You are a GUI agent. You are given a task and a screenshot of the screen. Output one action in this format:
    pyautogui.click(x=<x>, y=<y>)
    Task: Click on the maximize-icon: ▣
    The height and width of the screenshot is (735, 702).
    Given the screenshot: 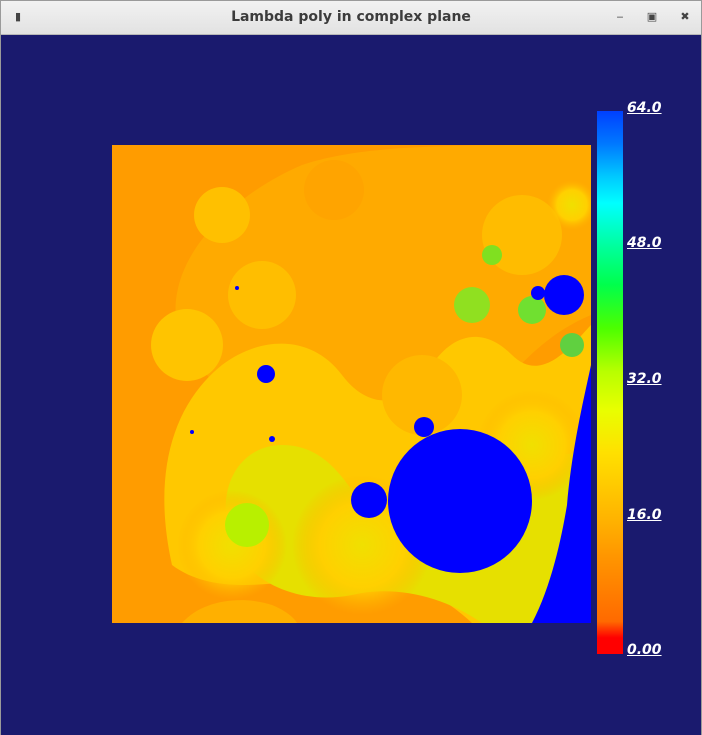 What is the action you would take?
    pyautogui.click(x=652, y=16)
    